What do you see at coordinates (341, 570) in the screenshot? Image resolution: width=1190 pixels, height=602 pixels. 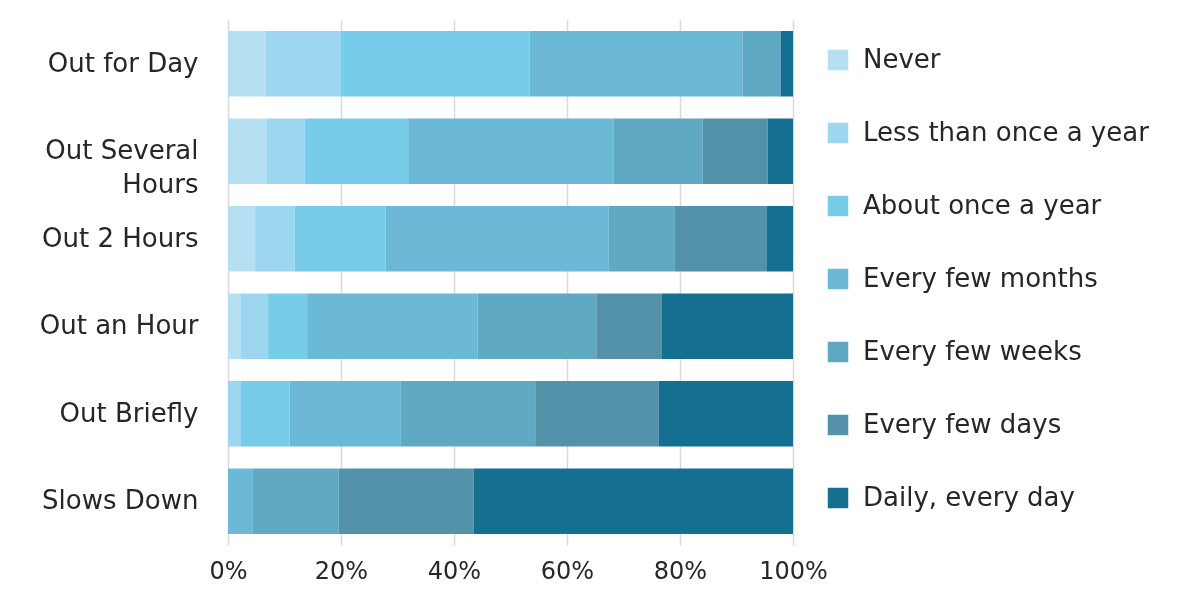 I see `x-tick-label: 20%` at bounding box center [341, 570].